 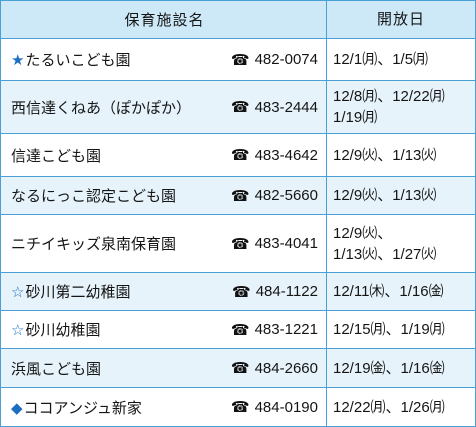 I want to click on facility-cell: 信達こども園 ☎ 483-4642, so click(x=164, y=155).